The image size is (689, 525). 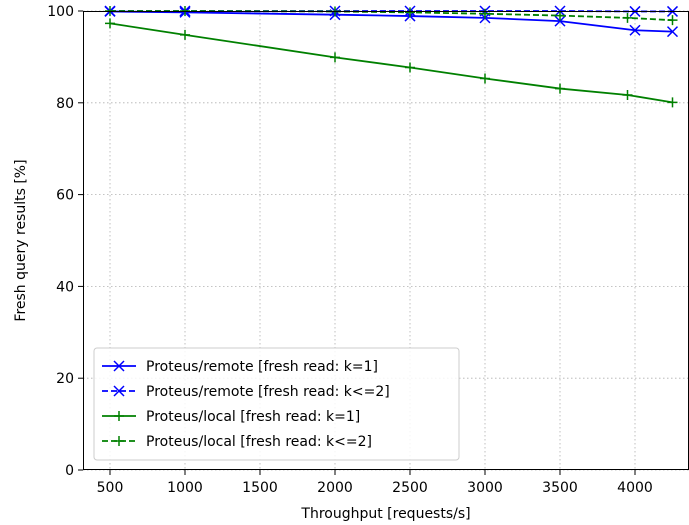 I want to click on legend-item: Proteus/local [fresh read: k=1], so click(x=231, y=417).